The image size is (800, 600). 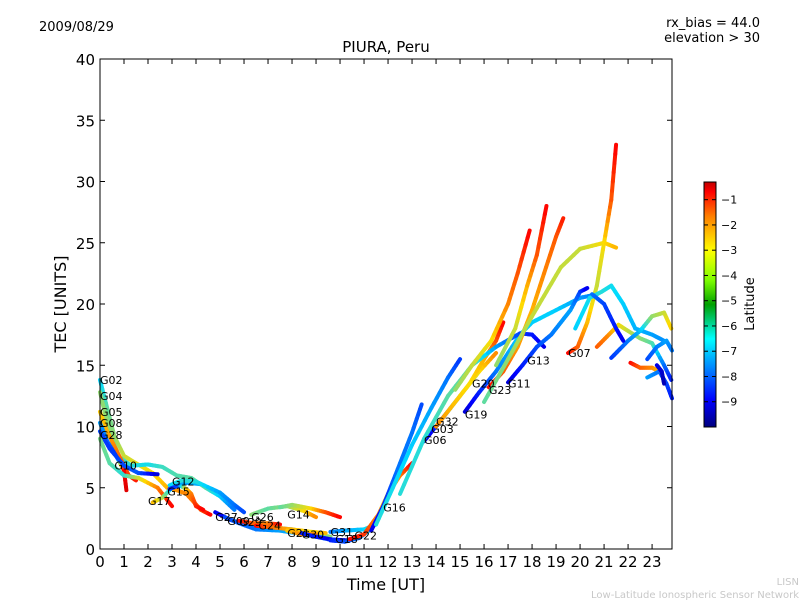 I want to click on series-g30, so click(x=316, y=536).